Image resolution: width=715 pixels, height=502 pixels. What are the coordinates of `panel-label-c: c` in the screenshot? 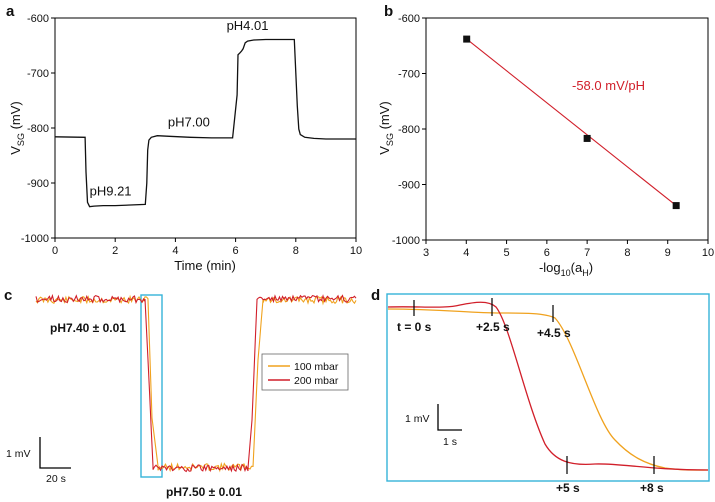 It's located at (8, 295).